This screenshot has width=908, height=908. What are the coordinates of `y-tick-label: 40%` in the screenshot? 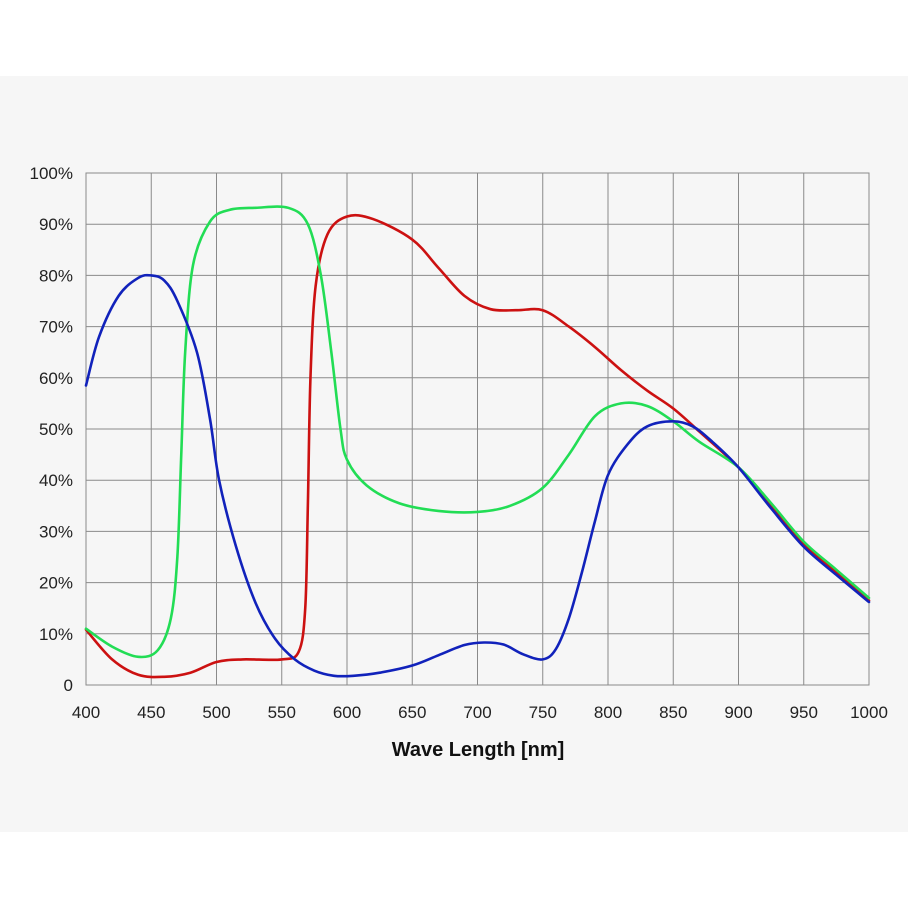 It's located at (56, 480).